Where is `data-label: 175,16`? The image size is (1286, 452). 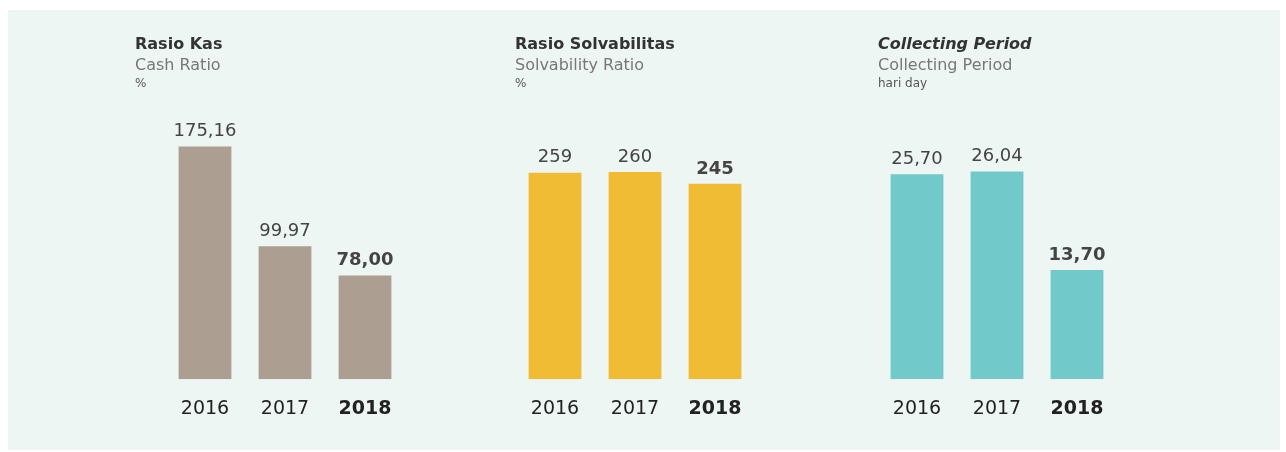
data-label: 175,16 is located at coordinates (205, 130).